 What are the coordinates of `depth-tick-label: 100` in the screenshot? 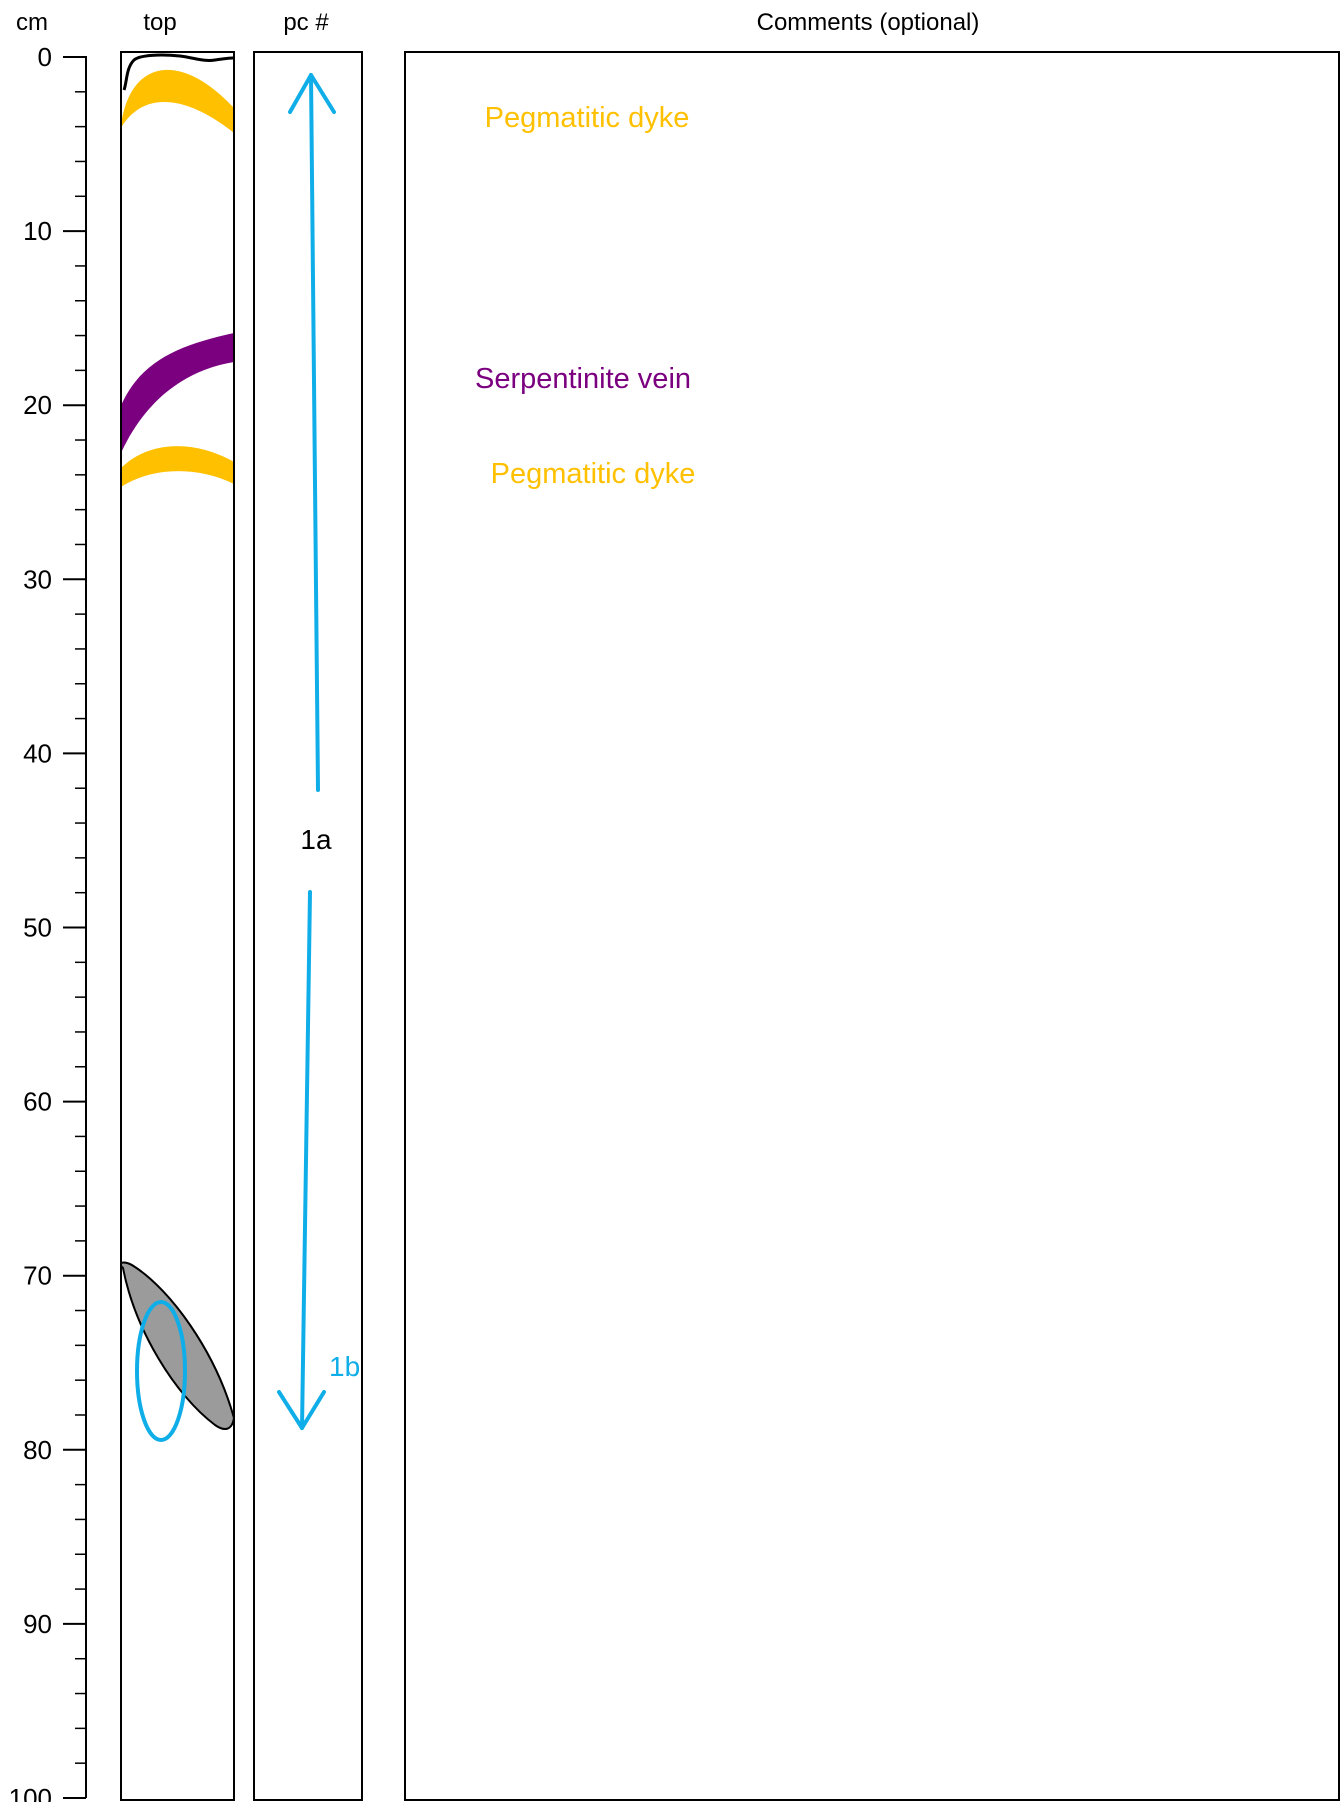 It's located at (30, 1792).